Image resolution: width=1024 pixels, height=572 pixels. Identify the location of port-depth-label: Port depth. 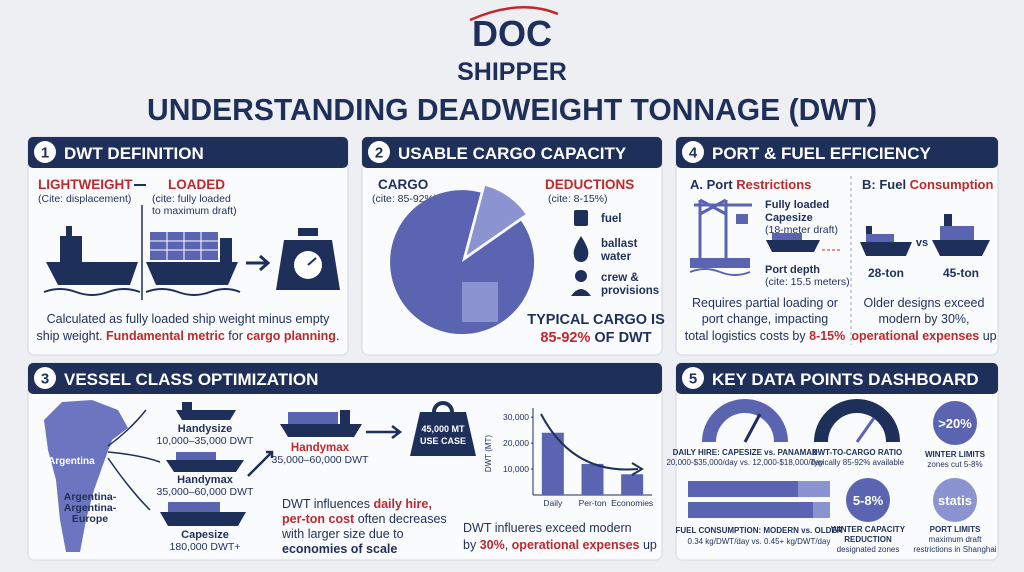
(792, 270).